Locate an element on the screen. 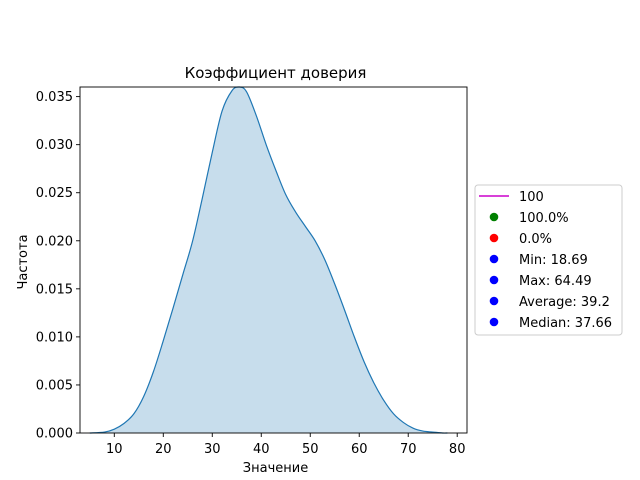 This screenshot has height=480, width=640. legend-label: Min: 18.69 is located at coordinates (553, 260).